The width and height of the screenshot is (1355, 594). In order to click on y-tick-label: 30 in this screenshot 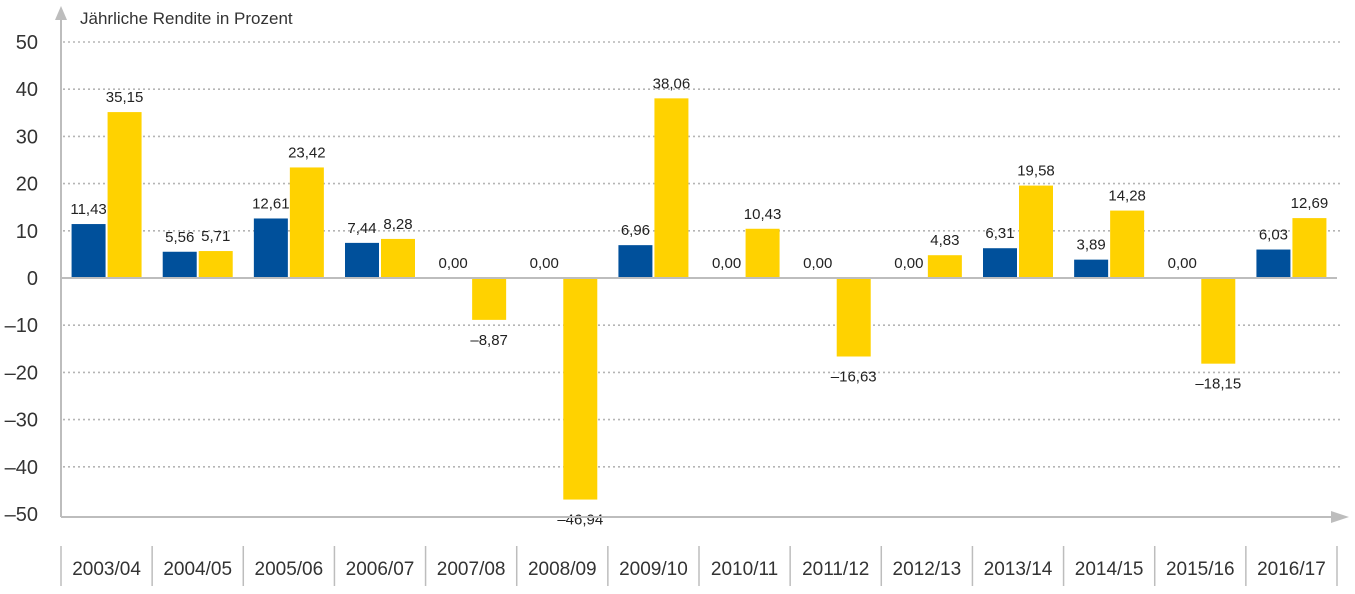, I will do `click(27, 137)`.